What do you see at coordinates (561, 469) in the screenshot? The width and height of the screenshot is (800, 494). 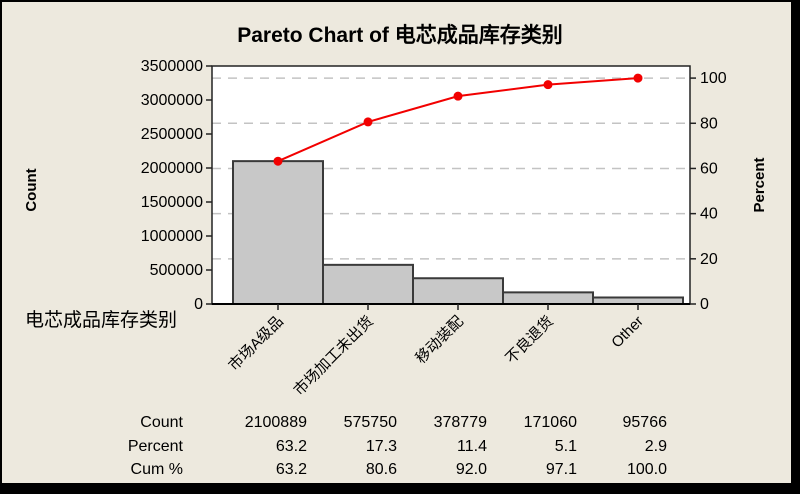 I see `table-cell: 97.1` at bounding box center [561, 469].